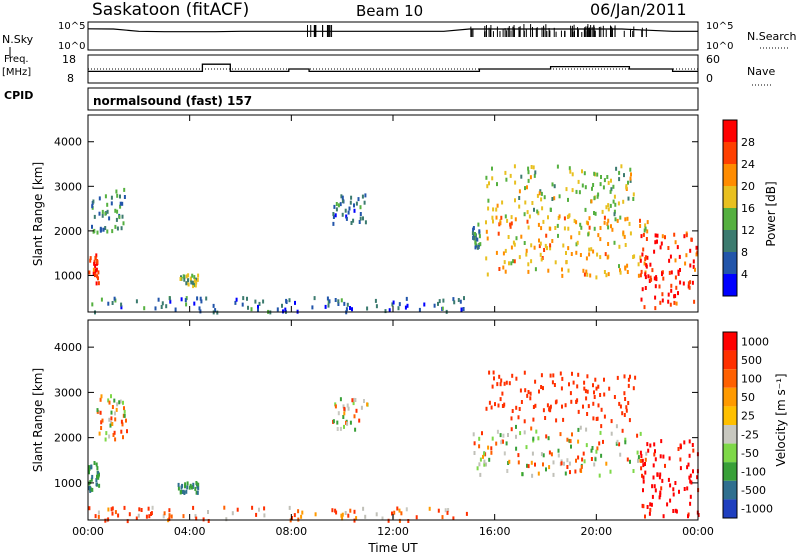  What do you see at coordinates (750, 434) in the screenshot?
I see `velocity-colorbar-tick: -25` at bounding box center [750, 434].